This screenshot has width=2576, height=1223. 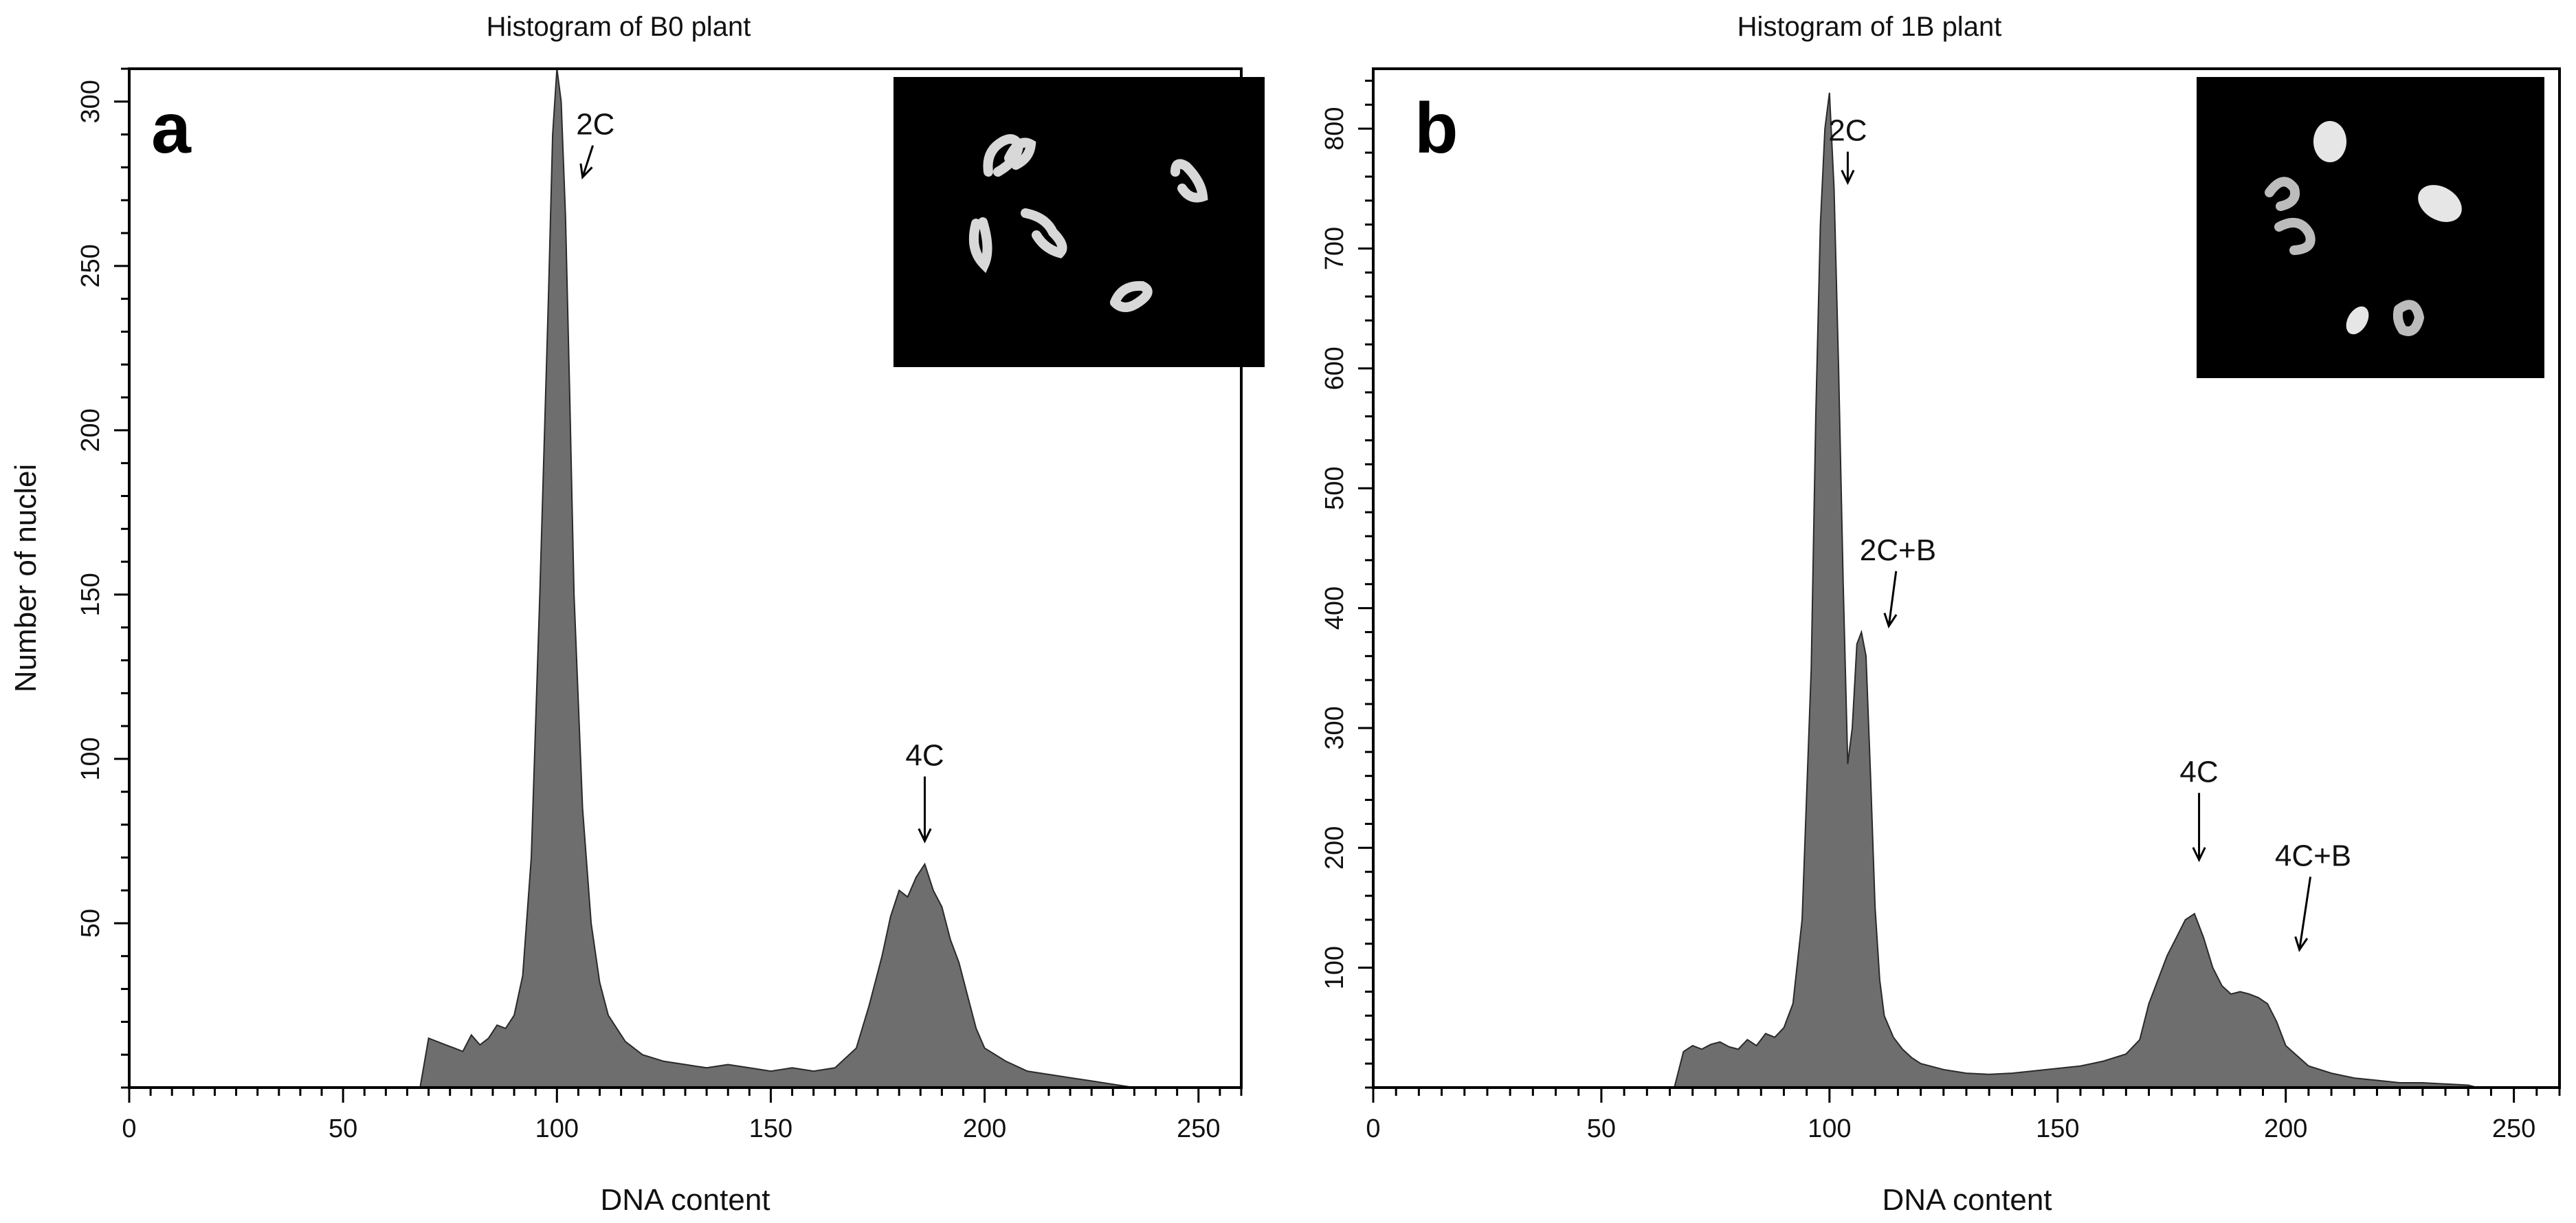 What do you see at coordinates (1334, 248) in the screenshot?
I see `y-tick-label: 700` at bounding box center [1334, 248].